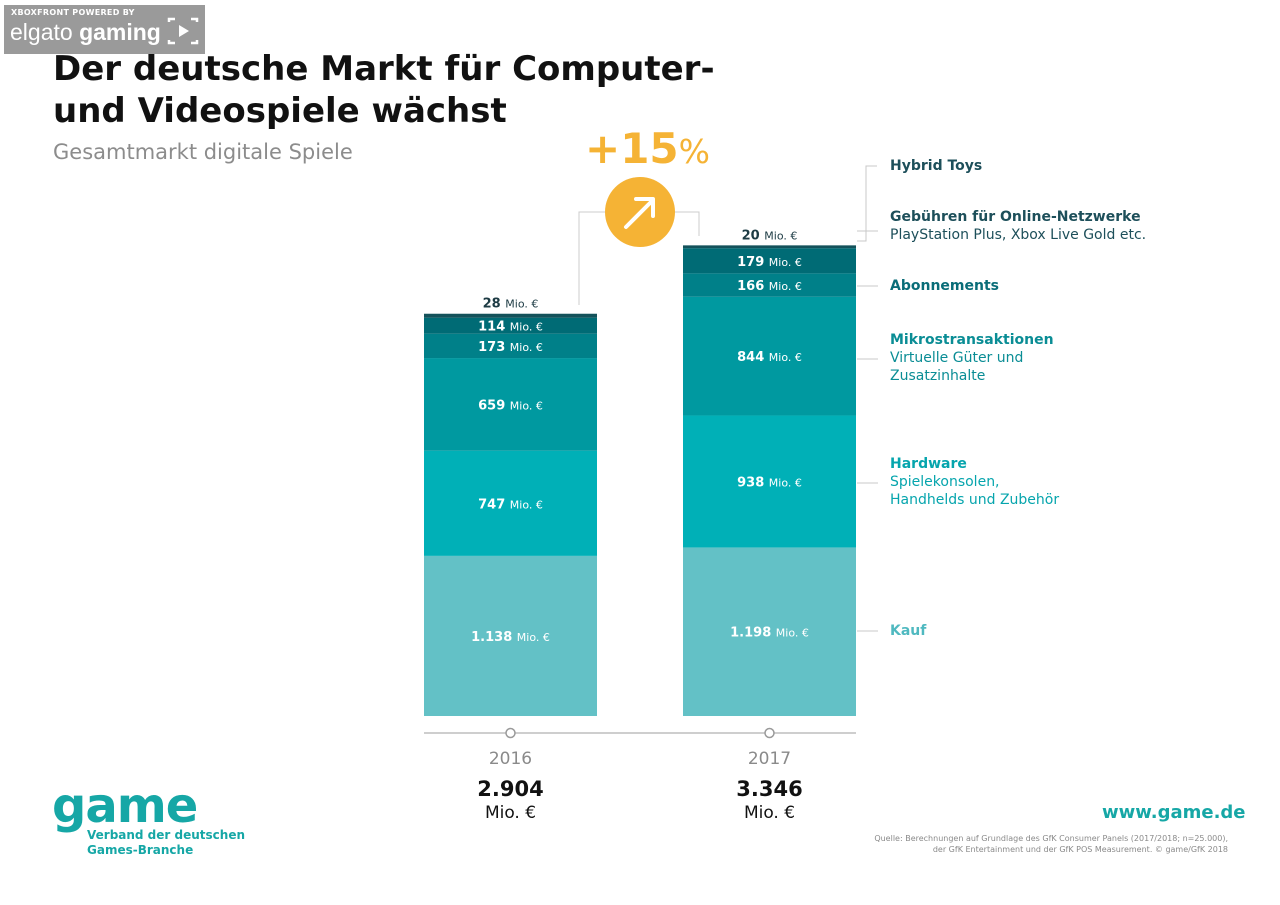  What do you see at coordinates (183, 31) in the screenshot?
I see `play-icon` at bounding box center [183, 31].